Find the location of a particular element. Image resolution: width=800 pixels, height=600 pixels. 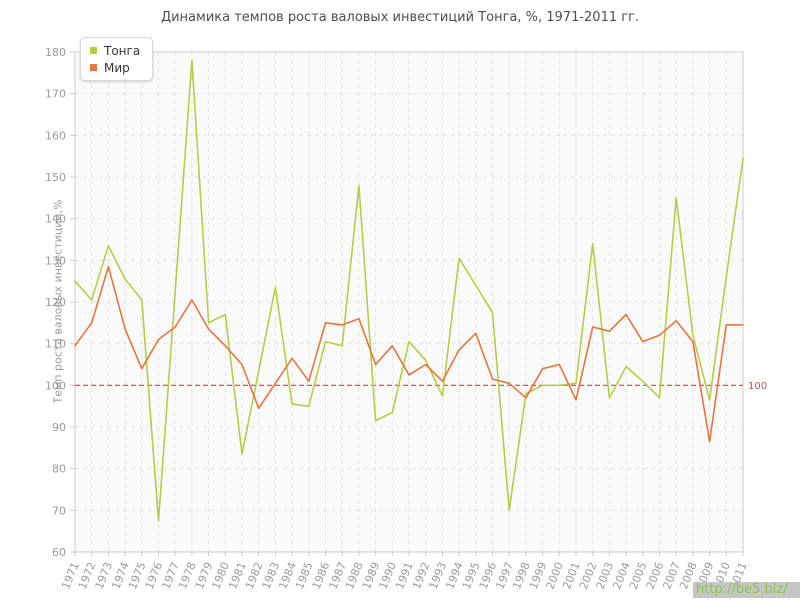

y-tick-label: 170 is located at coordinates (55, 94).